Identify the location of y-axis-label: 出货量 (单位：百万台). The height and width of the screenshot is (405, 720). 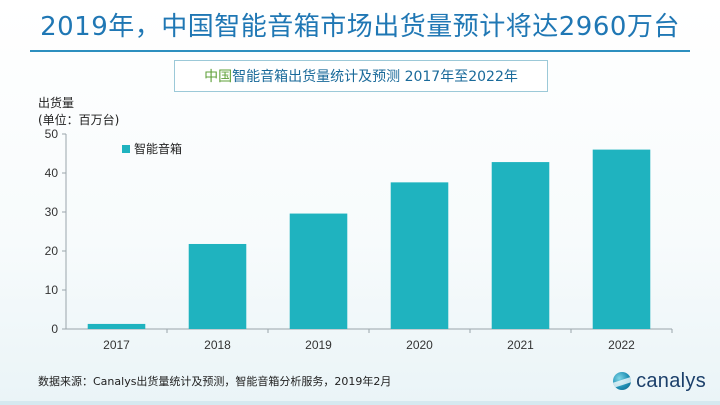
(78, 112).